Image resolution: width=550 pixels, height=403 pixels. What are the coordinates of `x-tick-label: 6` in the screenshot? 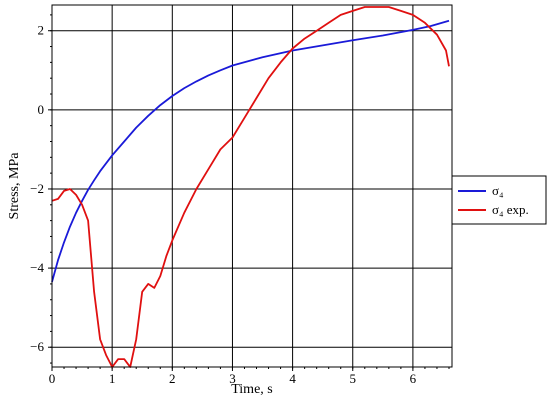 It's located at (413, 378).